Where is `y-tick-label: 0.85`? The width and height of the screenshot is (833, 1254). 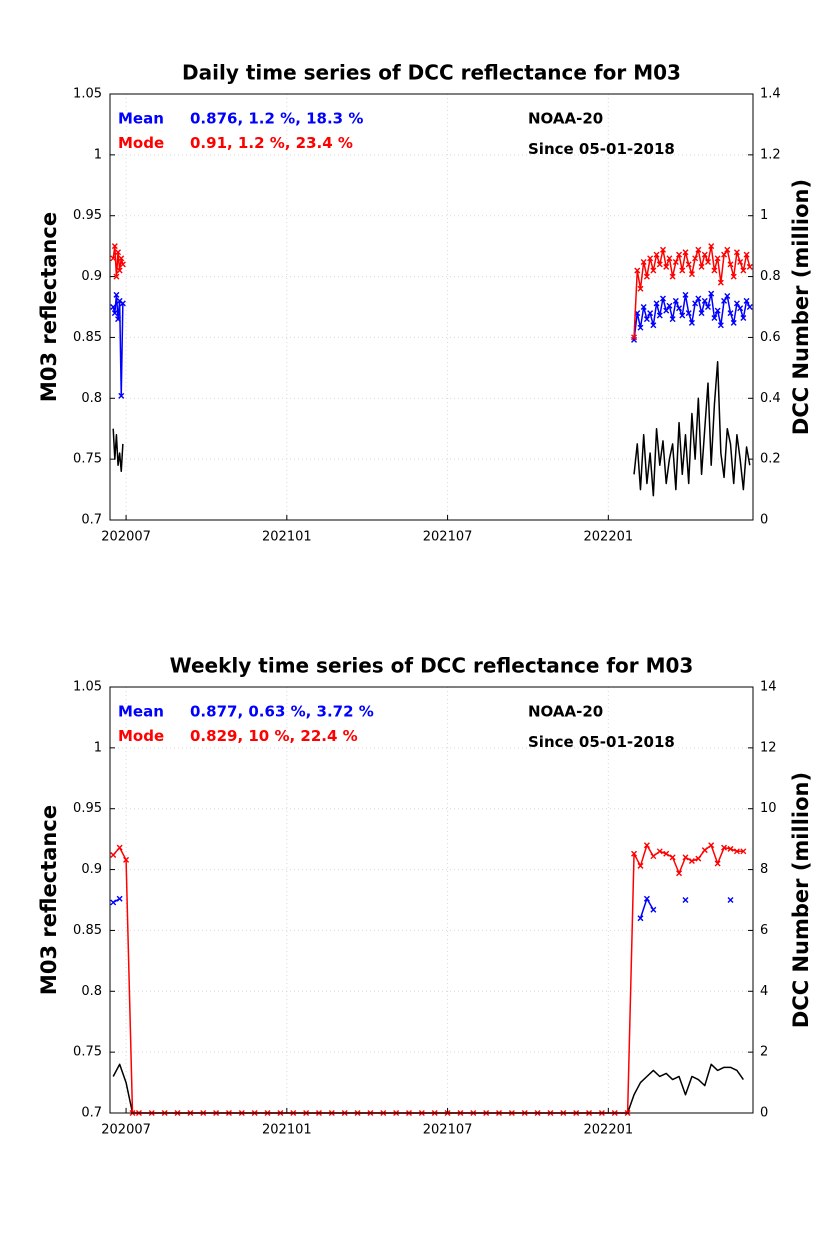 y-tick-label: 0.85 is located at coordinates (87, 337).